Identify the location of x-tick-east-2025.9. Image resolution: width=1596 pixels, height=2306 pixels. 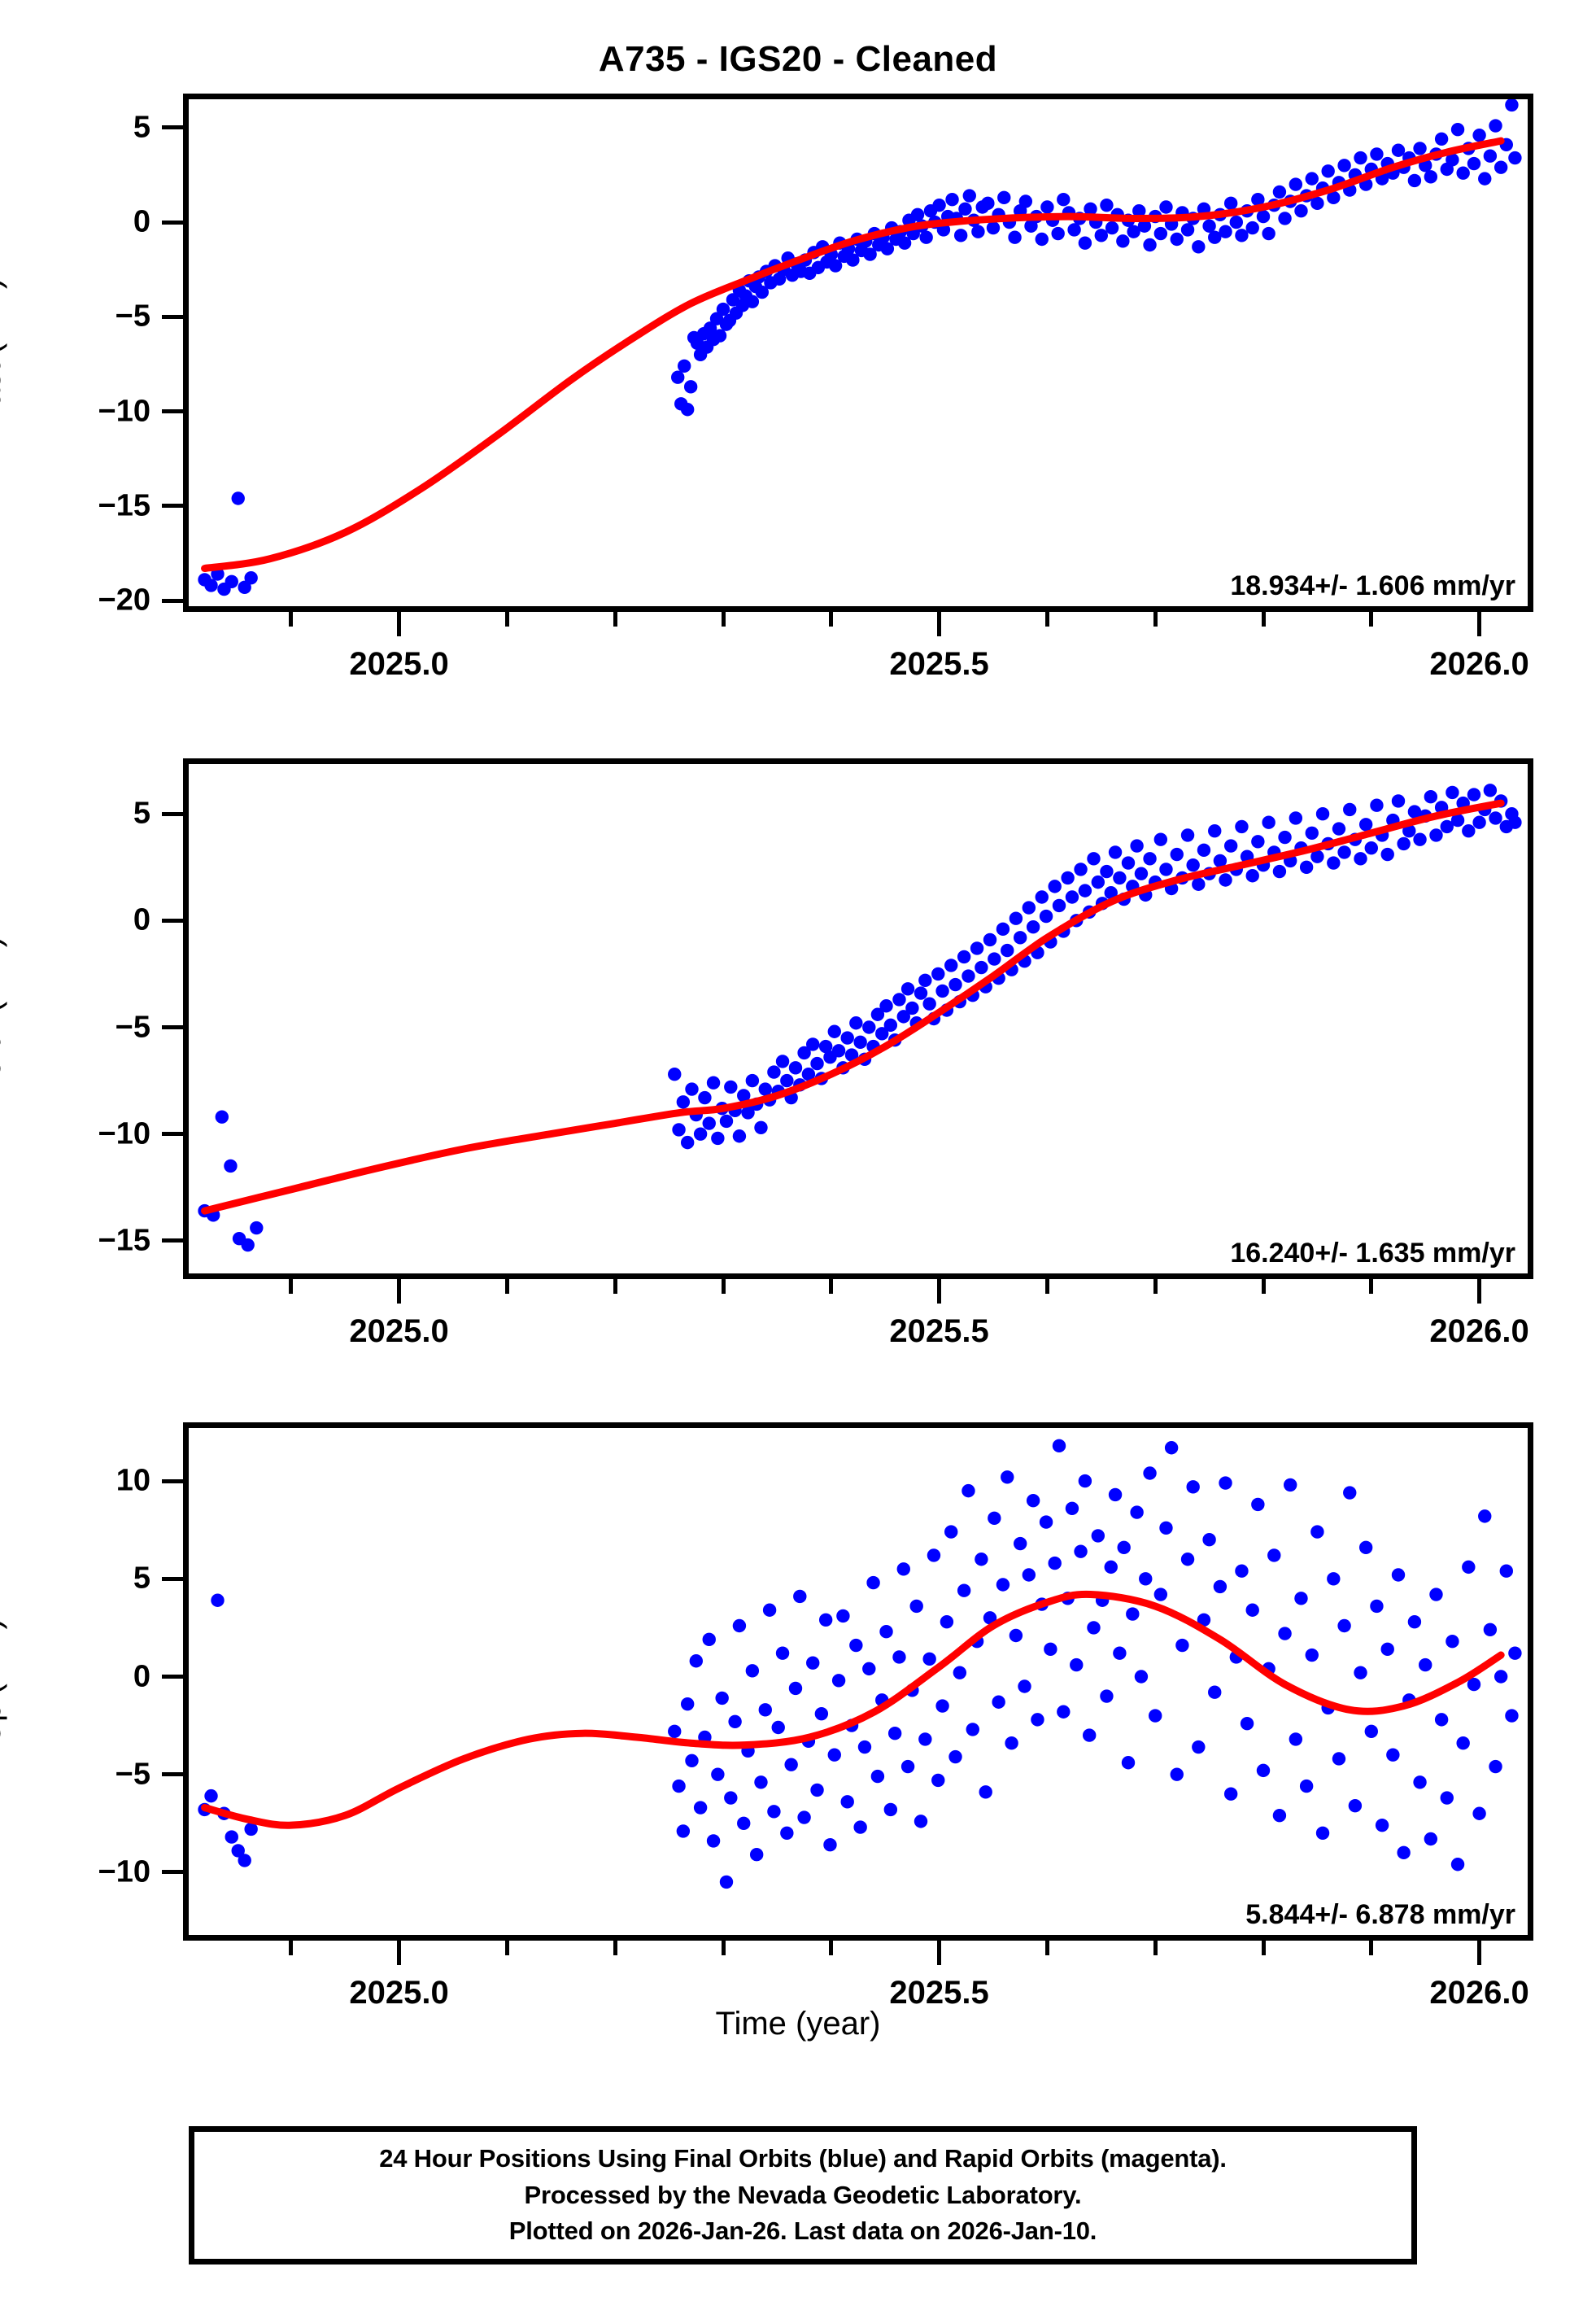
(1371, 619).